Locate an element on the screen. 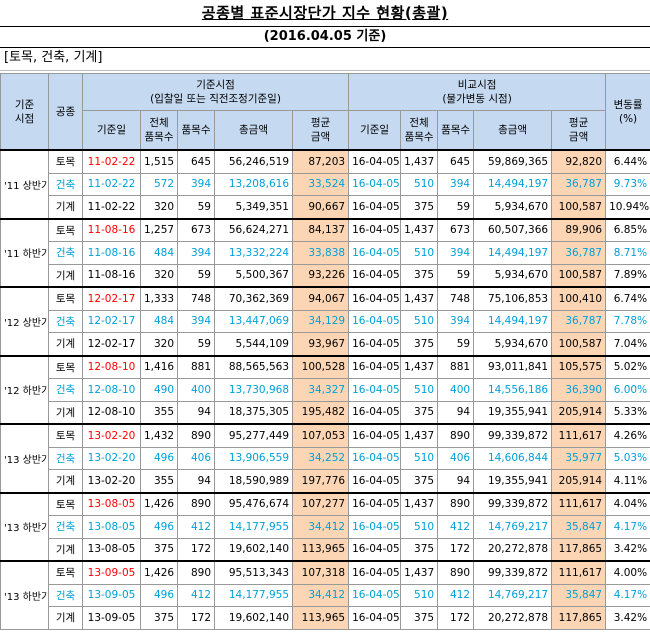  cell-avg-amount: 107,318 is located at coordinates (320, 572).